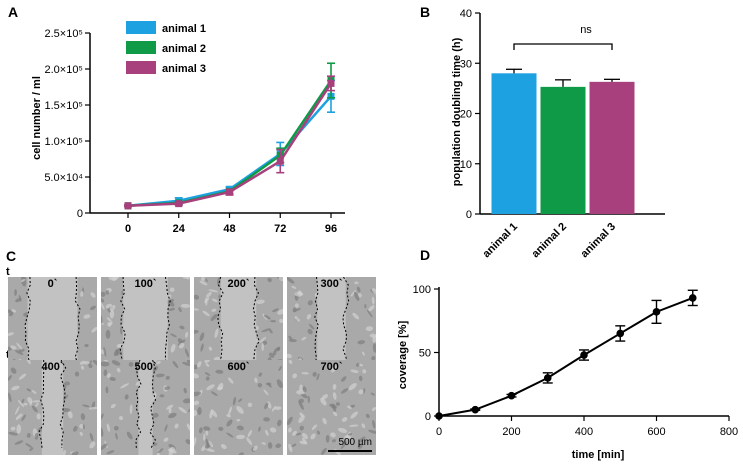 This screenshot has width=743, height=464. Describe the element at coordinates (425, 354) in the screenshot. I see `panel-d-y-tick-label: 50` at that location.